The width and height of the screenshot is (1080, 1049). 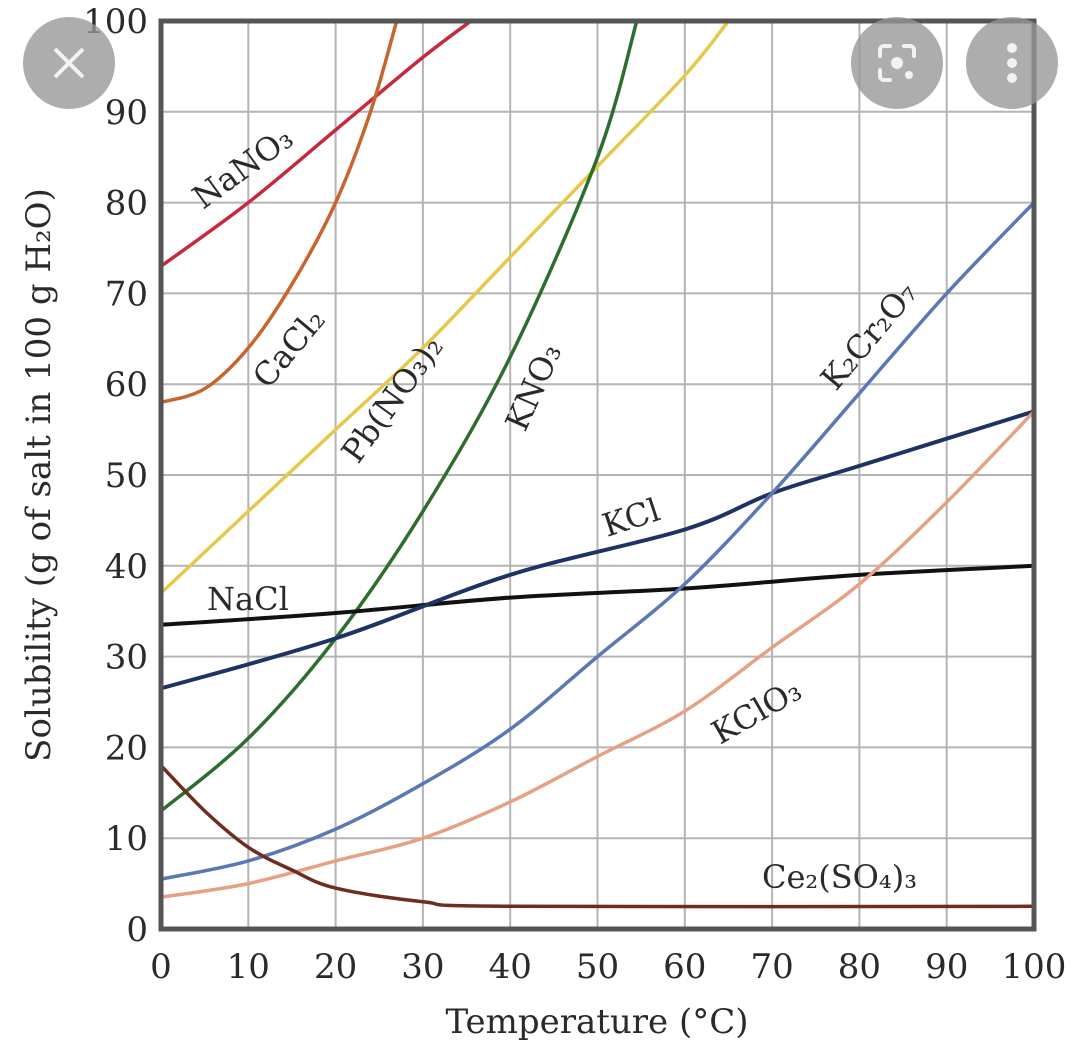 What do you see at coordinates (534, 387) in the screenshot?
I see `series-label-kno3: KNO₃` at bounding box center [534, 387].